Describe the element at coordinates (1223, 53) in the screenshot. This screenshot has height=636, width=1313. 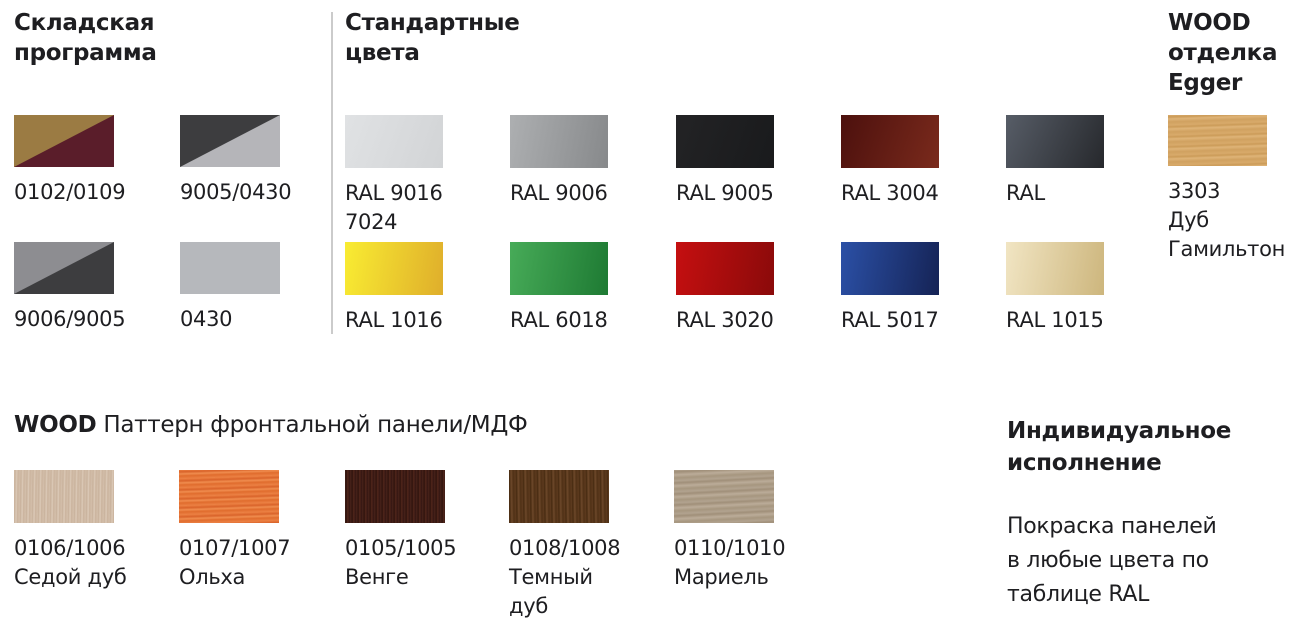
I see `wood-egger-title: WOOD отделка Egger` at that location.